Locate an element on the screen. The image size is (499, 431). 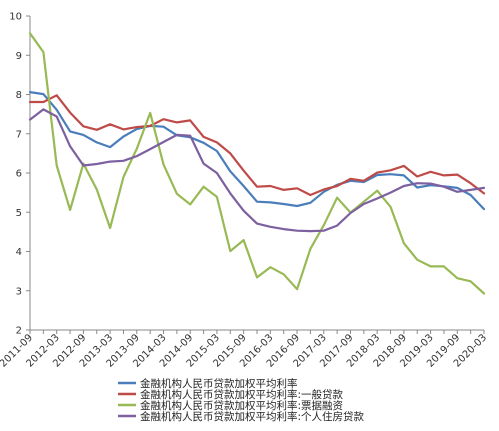
y-tick-label: 7 is located at coordinates (19, 134).